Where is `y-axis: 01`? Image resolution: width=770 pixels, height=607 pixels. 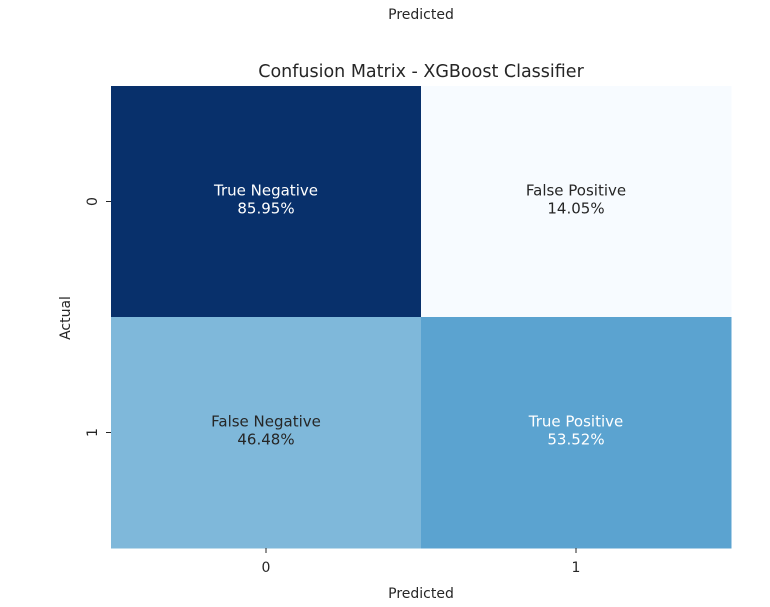 y-axis: 01 is located at coordinates (98, 317).